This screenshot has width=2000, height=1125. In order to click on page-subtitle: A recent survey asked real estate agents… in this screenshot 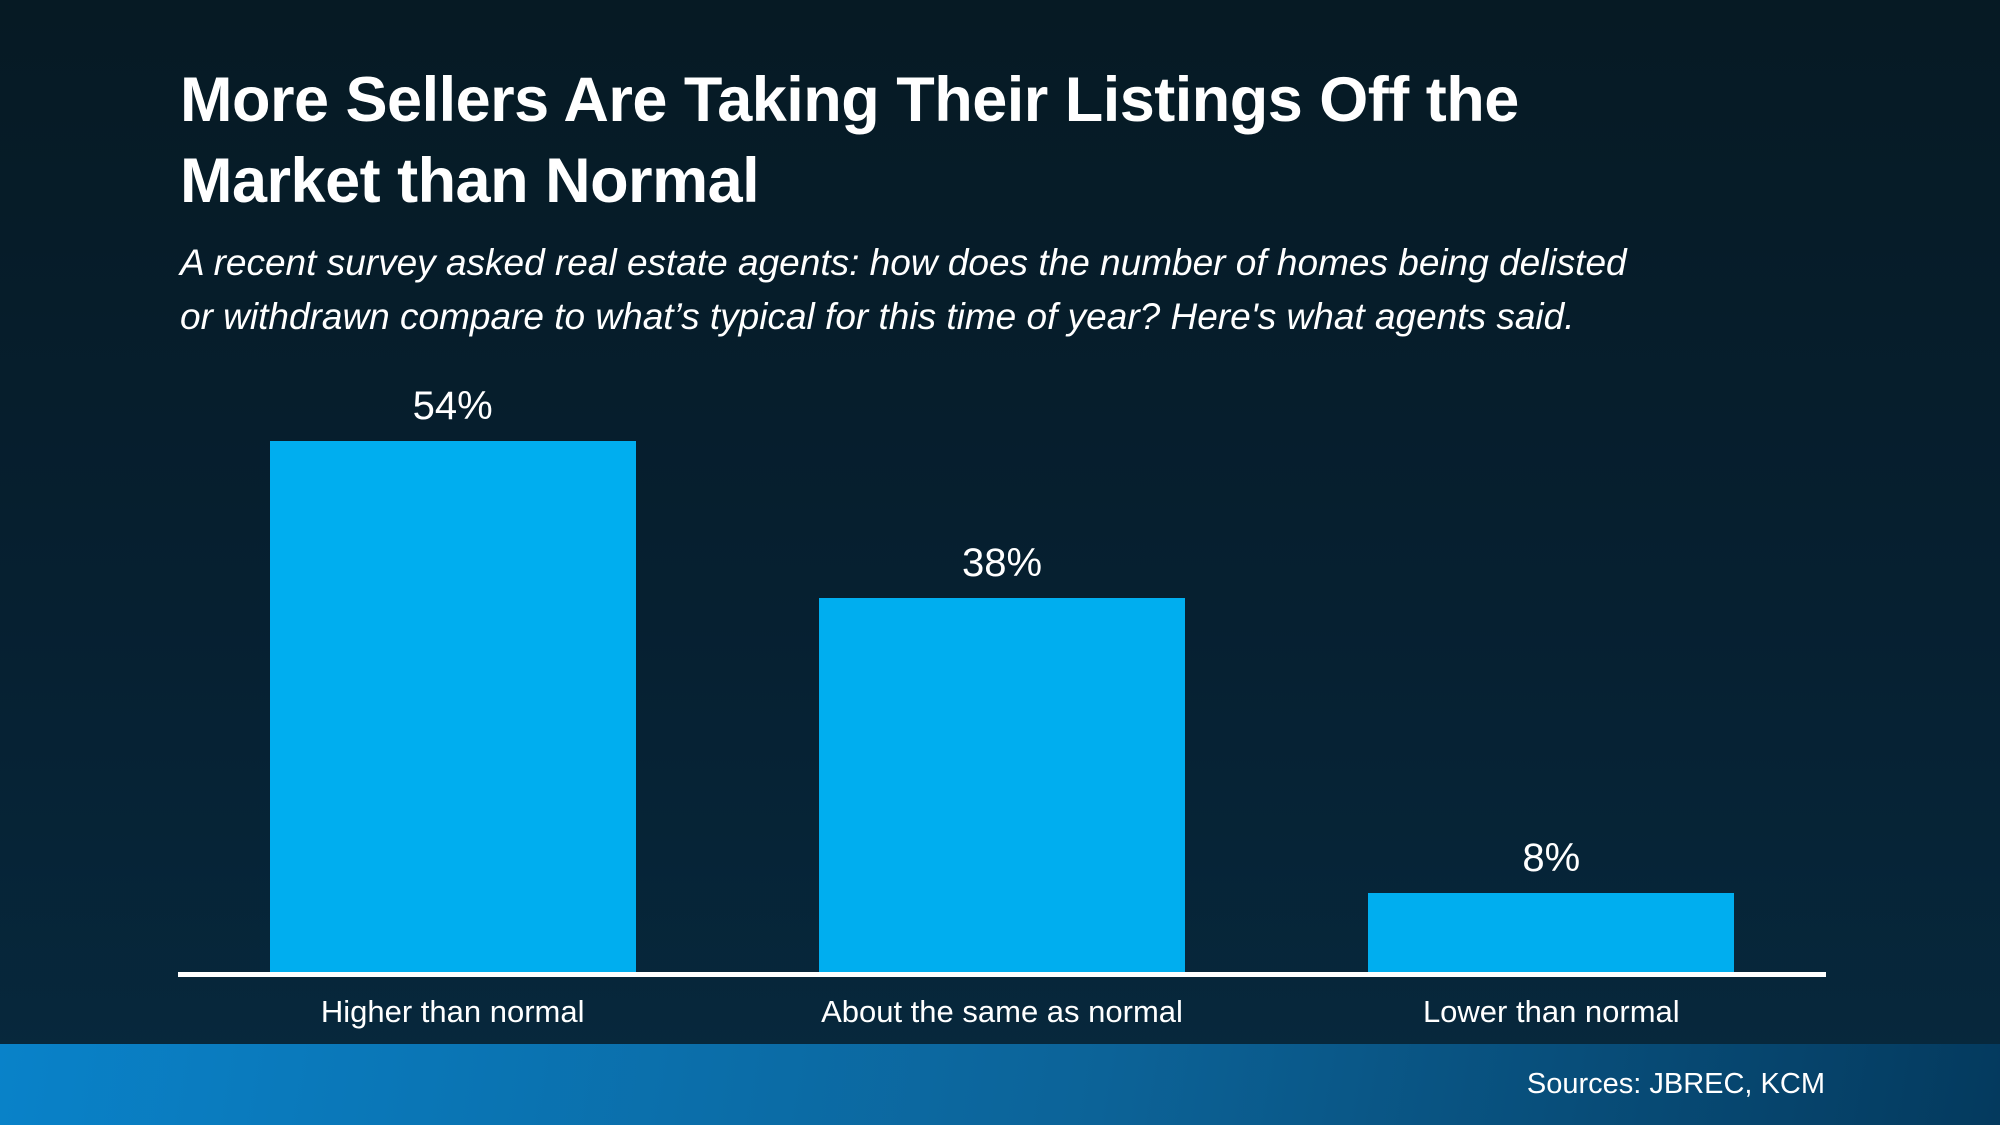, I will do `click(1030, 290)`.